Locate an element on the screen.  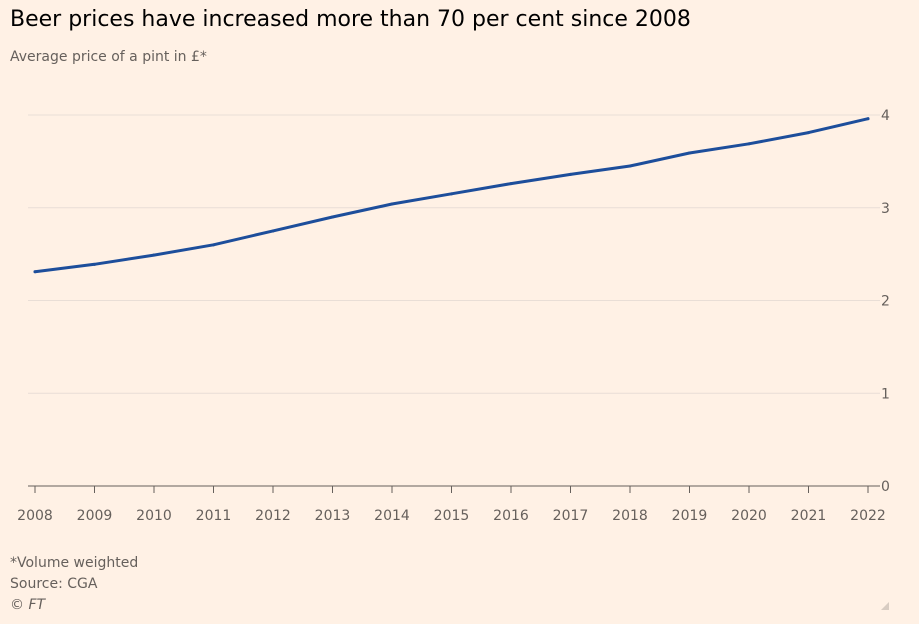
y-tick-label: 2 is located at coordinates (885, 302).